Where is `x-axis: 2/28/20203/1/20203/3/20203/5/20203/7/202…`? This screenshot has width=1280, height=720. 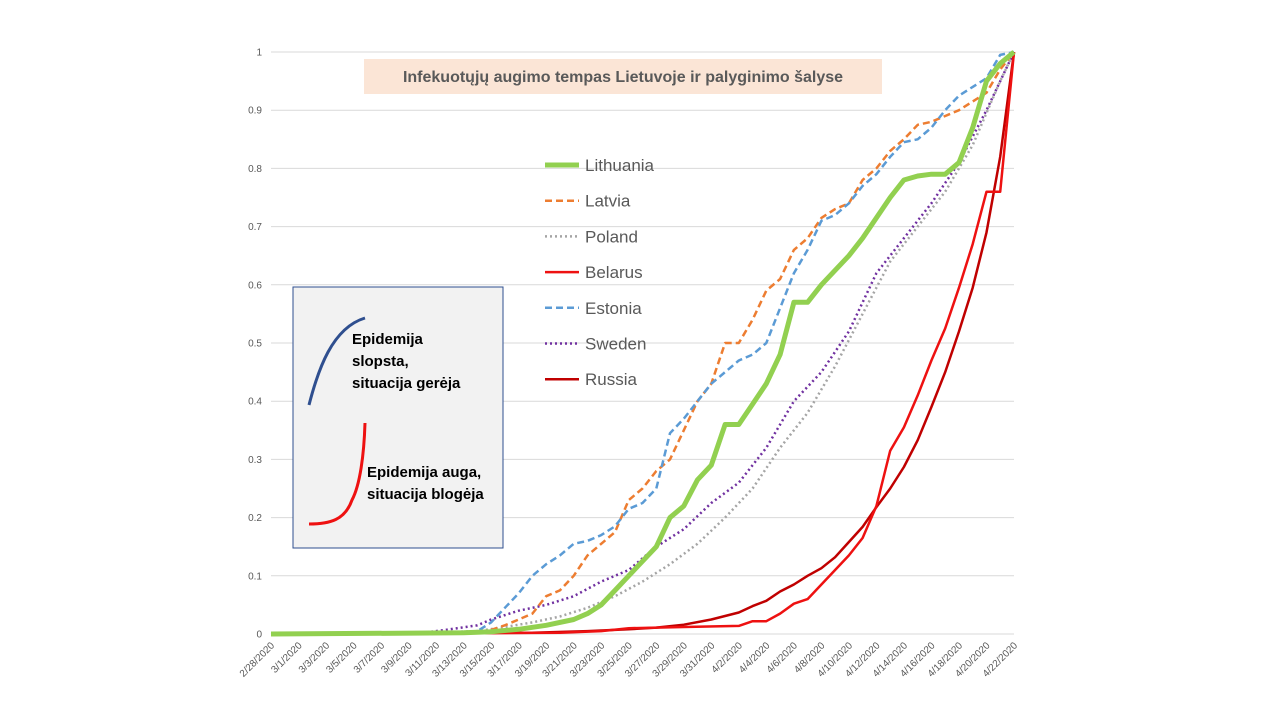 x-axis: 2/28/20203/1/20203/3/20203/5/20203/7/202… is located at coordinates (629, 660).